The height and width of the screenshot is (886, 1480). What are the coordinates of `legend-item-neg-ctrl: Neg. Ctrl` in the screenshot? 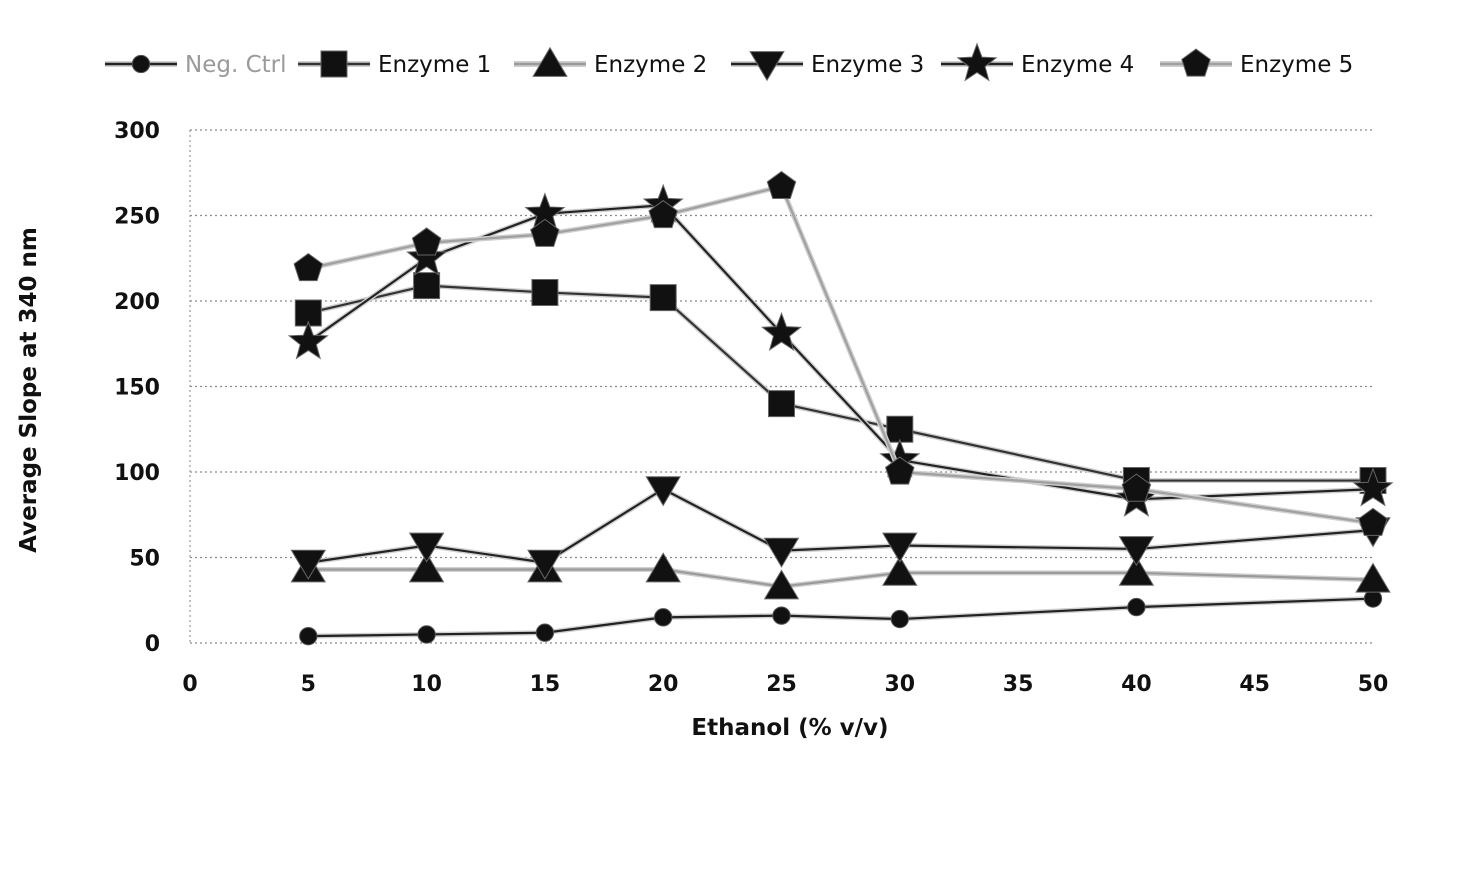 It's located at (196, 65).